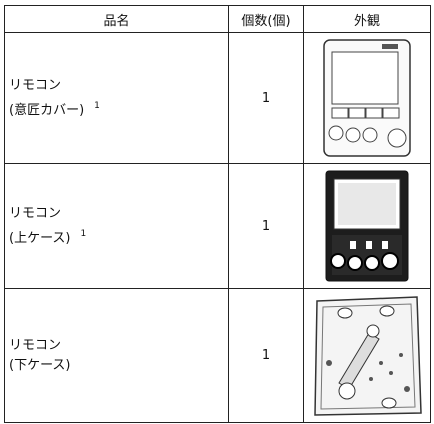 The width and height of the screenshot is (434, 424). Describe the element at coordinates (118, 236) in the screenshot. I see `name-line: (上ケース) 1` at that location.